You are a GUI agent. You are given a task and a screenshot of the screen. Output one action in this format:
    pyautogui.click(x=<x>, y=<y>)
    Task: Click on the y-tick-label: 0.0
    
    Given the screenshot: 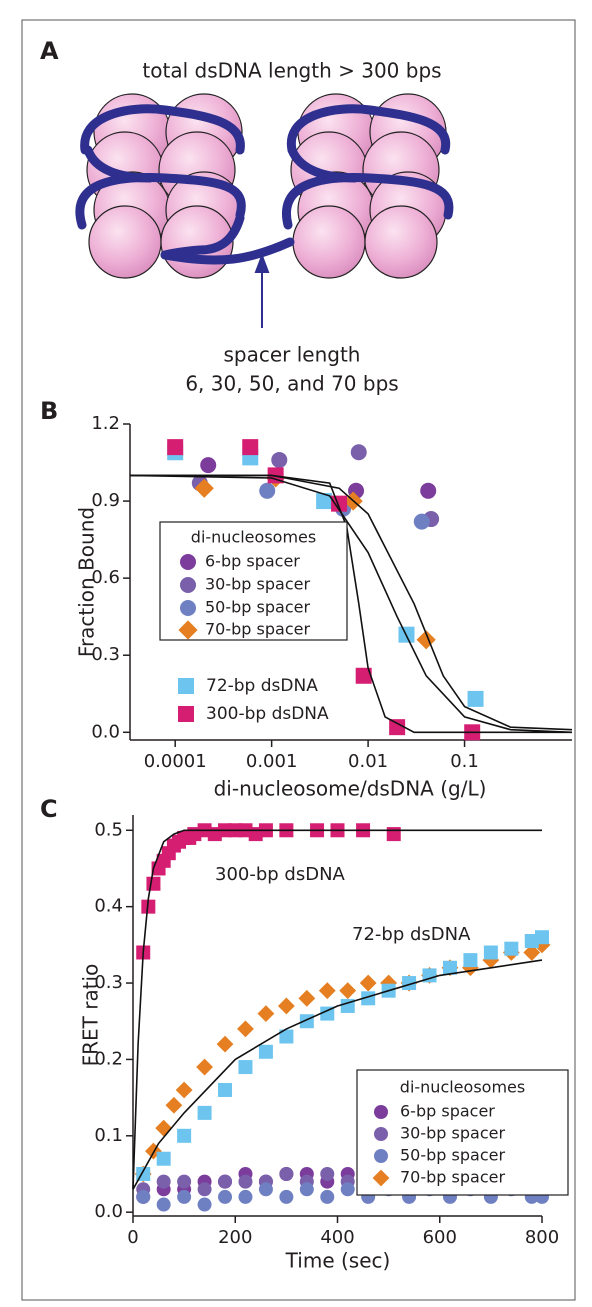 What is the action you would take?
    pyautogui.click(x=105, y=731)
    